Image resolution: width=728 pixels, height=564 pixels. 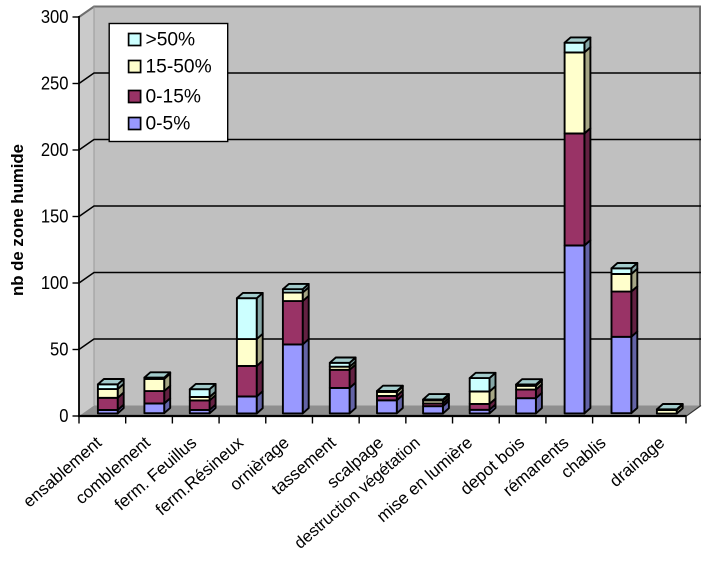 What do you see at coordinates (179, 67) in the screenshot?
I see `svg-text: 15-50%` at bounding box center [179, 67].